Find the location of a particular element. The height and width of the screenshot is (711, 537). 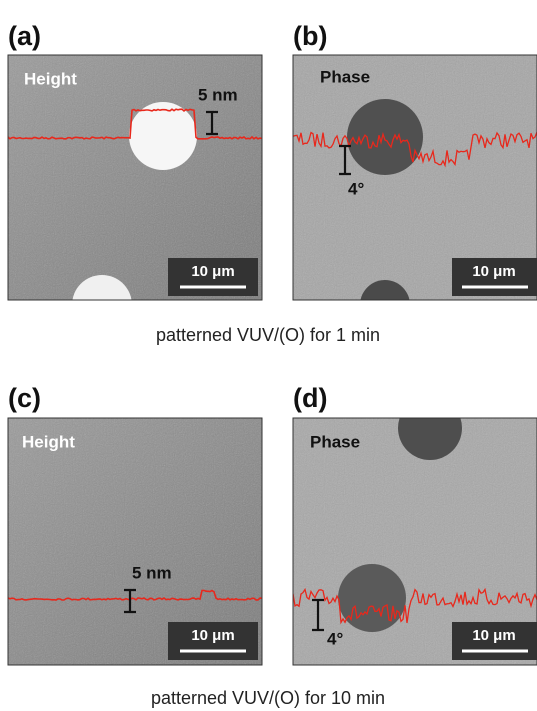

caption: patterned VUV/(O) for 1 min is located at coordinates (268, 335).